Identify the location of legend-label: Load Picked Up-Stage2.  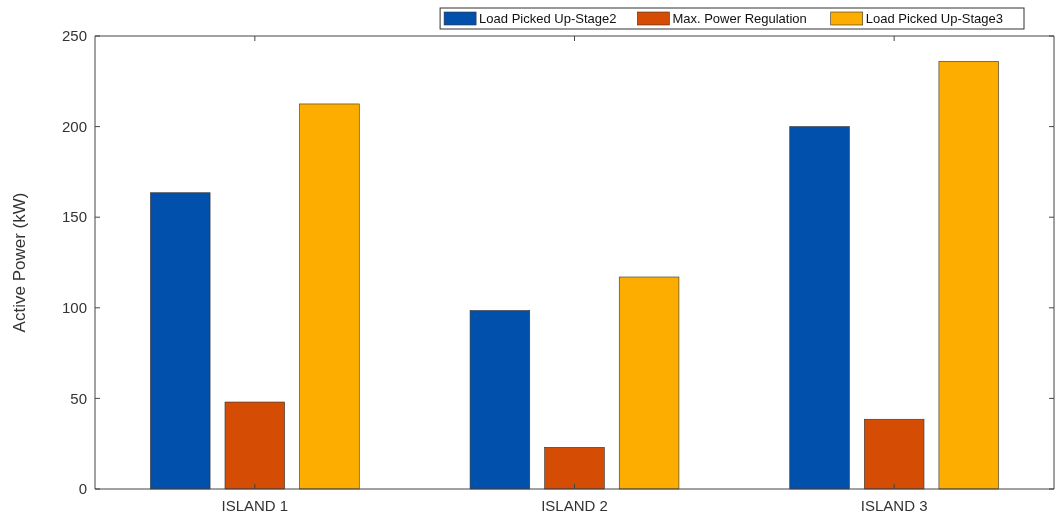
(548, 18).